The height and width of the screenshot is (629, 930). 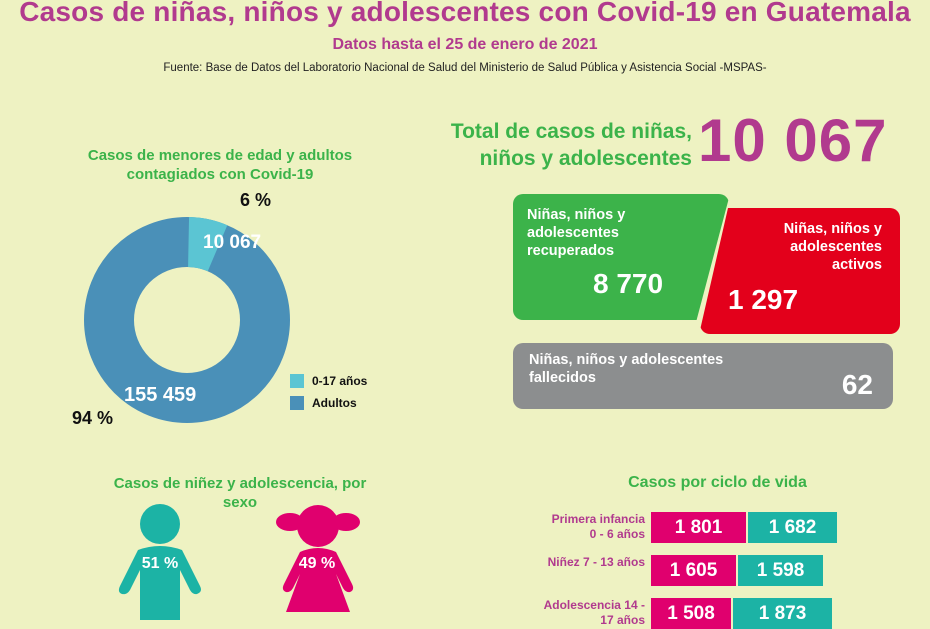 What do you see at coordinates (793, 140) in the screenshot?
I see `total-value: 10 067` at bounding box center [793, 140].